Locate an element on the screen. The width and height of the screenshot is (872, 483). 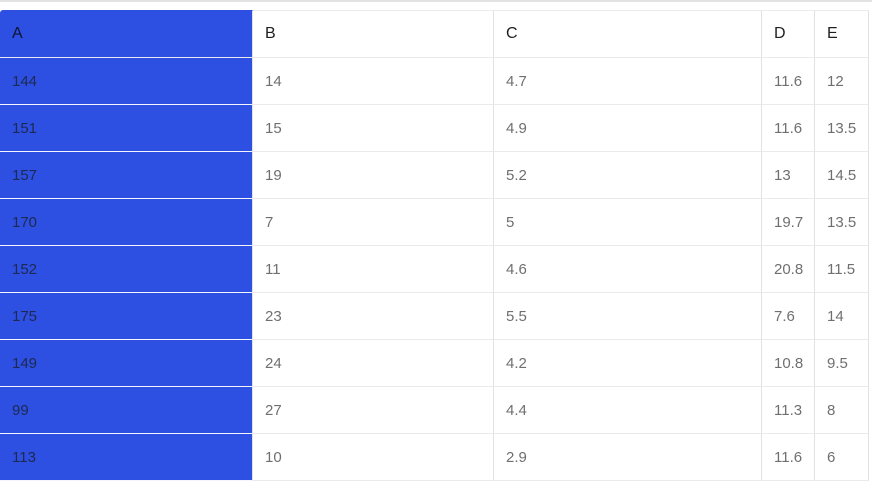
cell-c-6: 5.5 is located at coordinates (628, 316).